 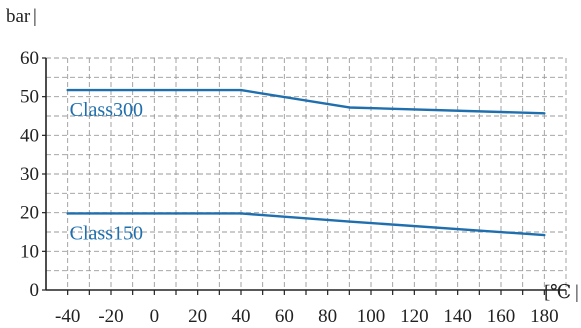 What do you see at coordinates (284, 316) in the screenshot?
I see `x-tick-label: 60` at bounding box center [284, 316].